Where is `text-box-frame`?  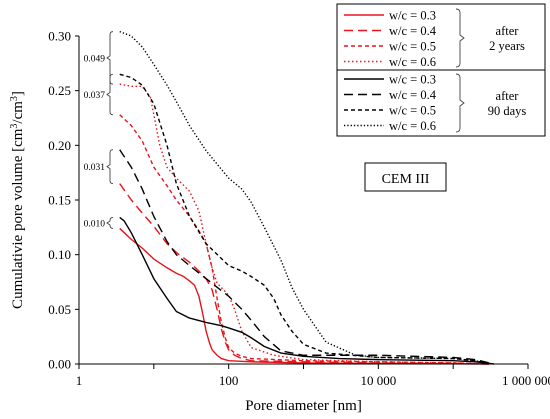
text-box-frame is located at coordinates (405, 177).